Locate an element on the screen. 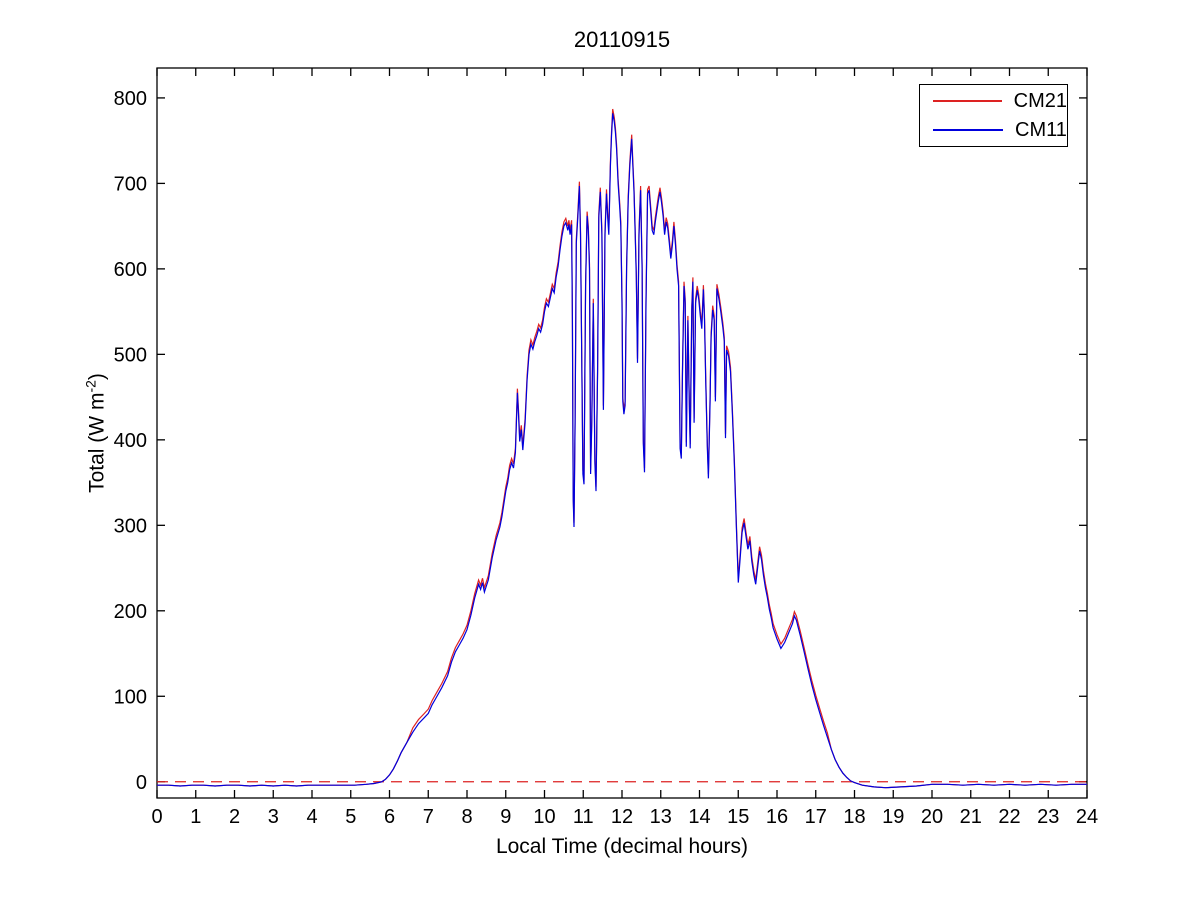 This screenshot has width=1201, height=900. x-tick-label: 7 is located at coordinates (428, 817).